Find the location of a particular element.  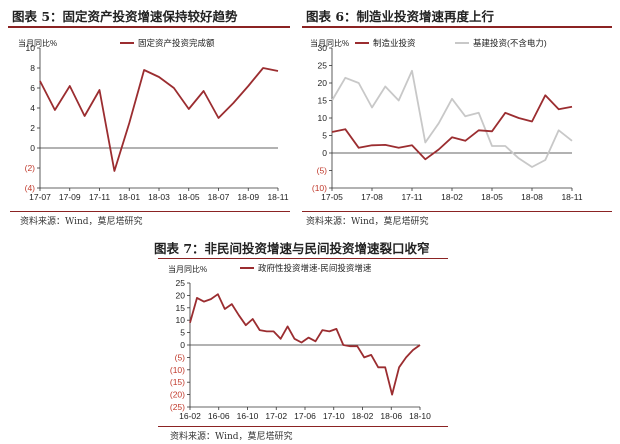

chart5-source-rule is located at coordinates (150, 211).